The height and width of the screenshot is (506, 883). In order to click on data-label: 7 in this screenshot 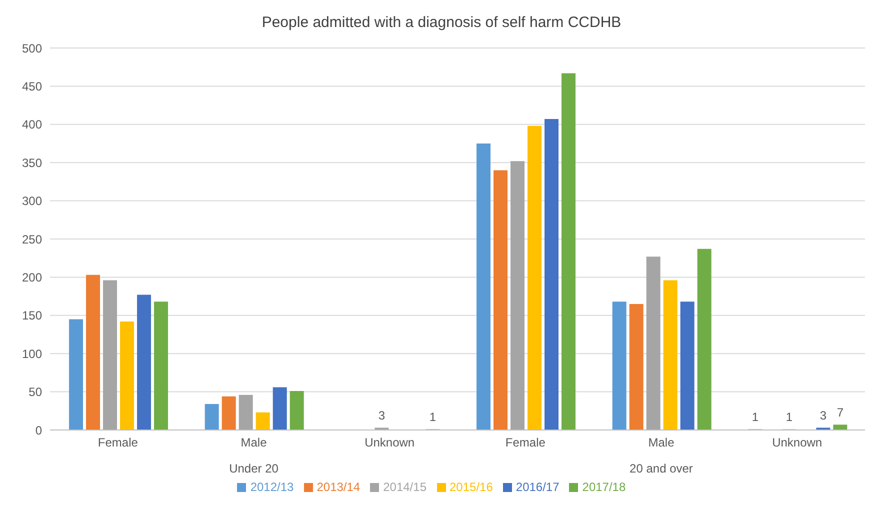, I will do `click(840, 413)`.